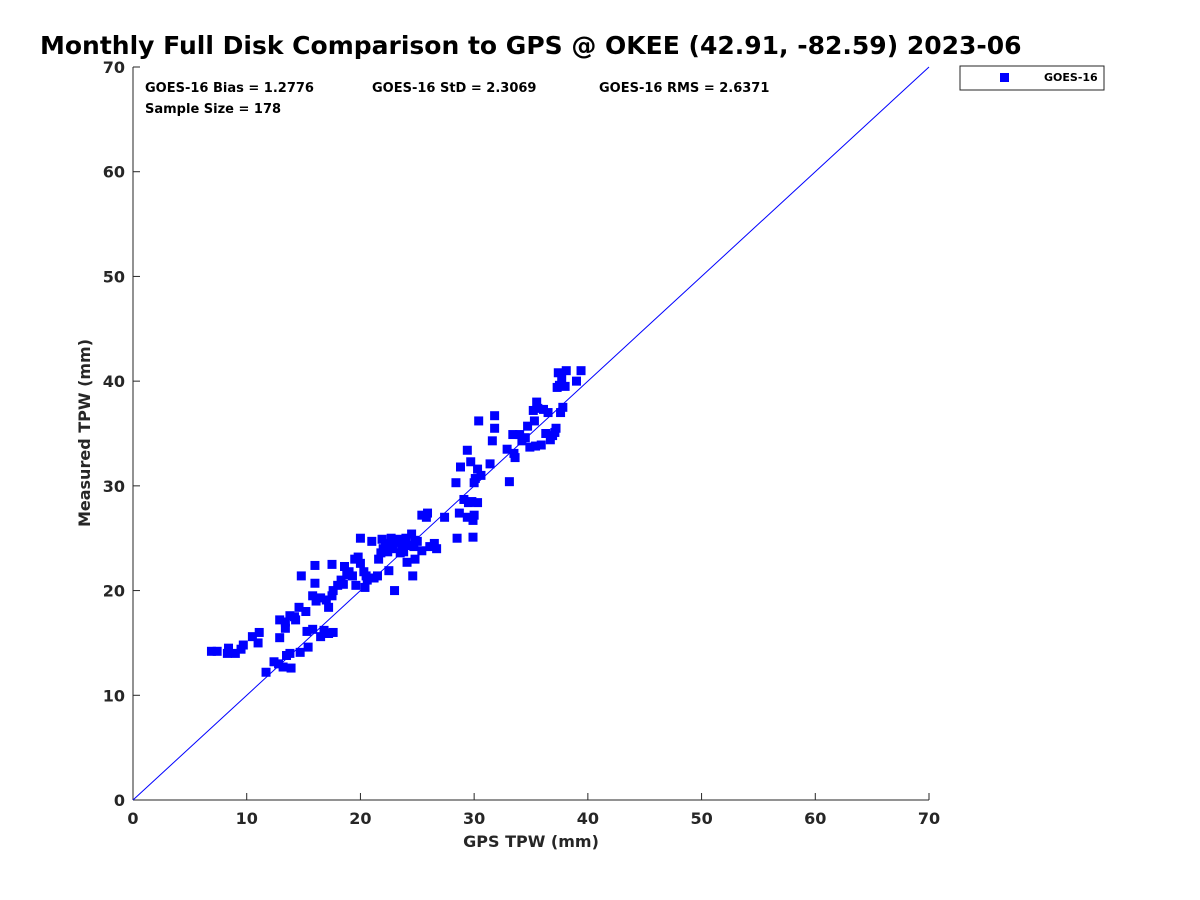 Image resolution: width=1200 pixels, height=900 pixels. Describe the element at coordinates (929, 818) in the screenshot. I see `x-tick-label: 70` at that location.